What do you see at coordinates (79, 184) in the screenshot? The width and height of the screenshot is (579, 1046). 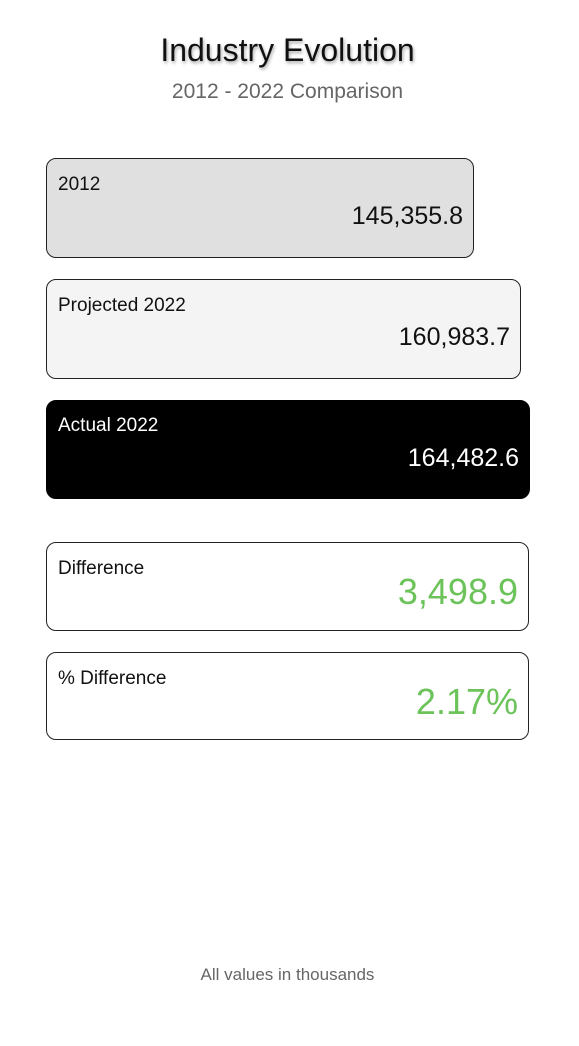 I see `card-2012-label: 2012` at bounding box center [79, 184].